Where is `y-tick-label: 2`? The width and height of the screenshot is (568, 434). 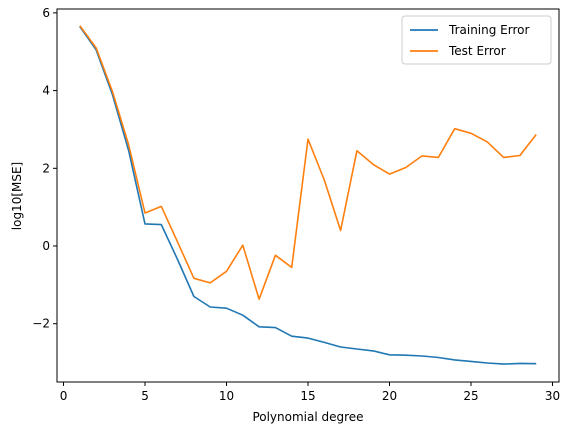
y-tick-label: 2 is located at coordinates (46, 168).